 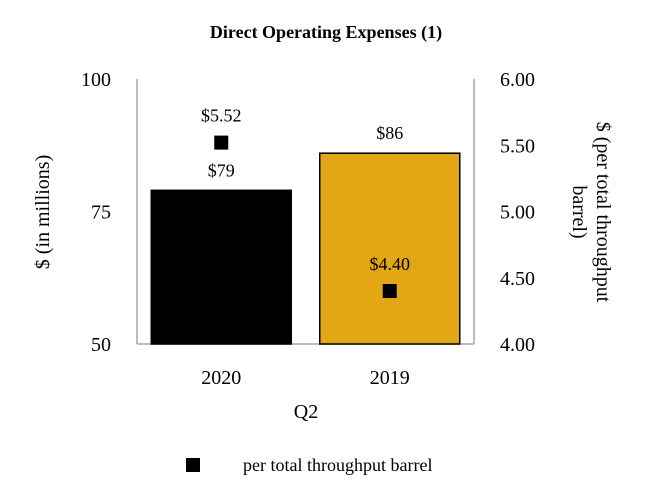 I want to click on marker-label-2019: $4.40, so click(x=390, y=264).